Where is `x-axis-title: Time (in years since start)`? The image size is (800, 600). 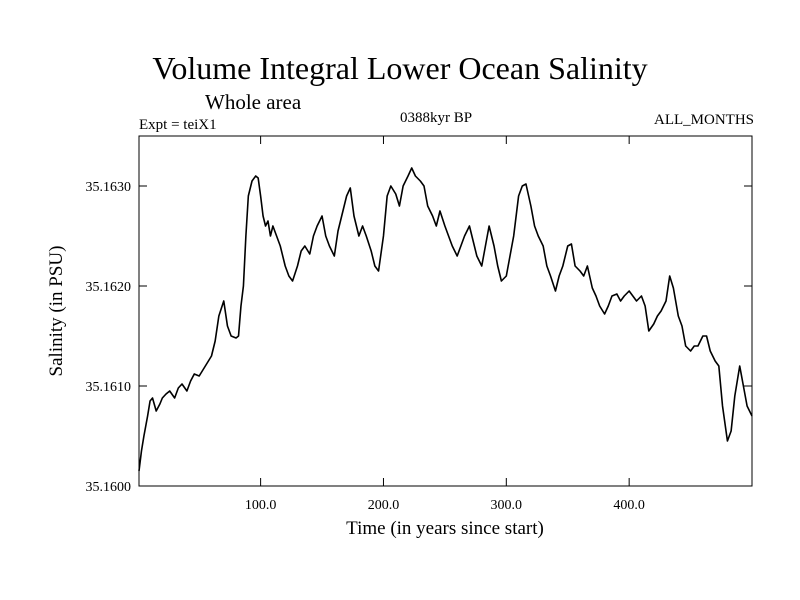 x-axis-title: Time (in years since start) is located at coordinates (445, 528).